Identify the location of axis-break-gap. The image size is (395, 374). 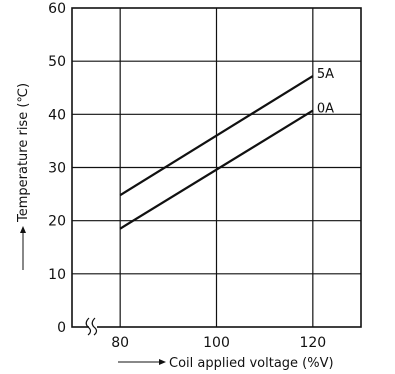
(93, 327).